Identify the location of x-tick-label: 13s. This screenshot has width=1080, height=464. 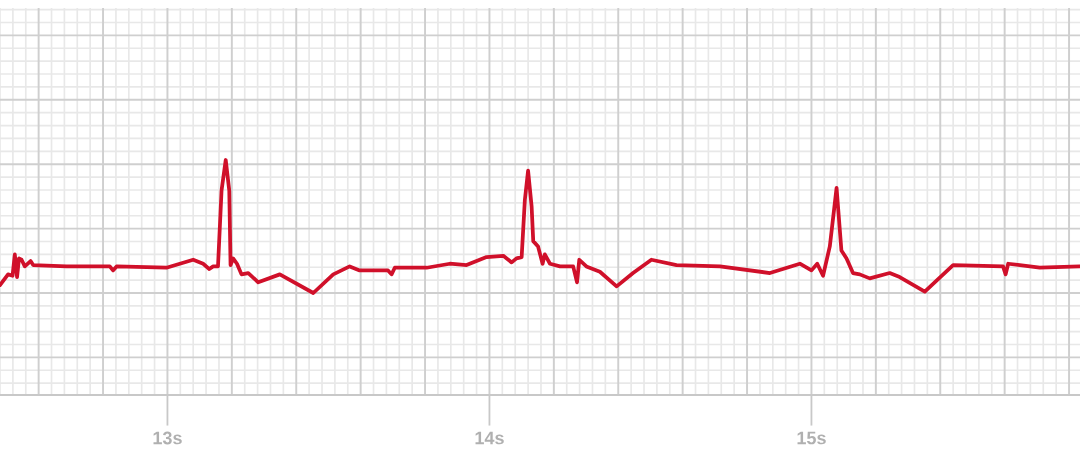
(167, 438).